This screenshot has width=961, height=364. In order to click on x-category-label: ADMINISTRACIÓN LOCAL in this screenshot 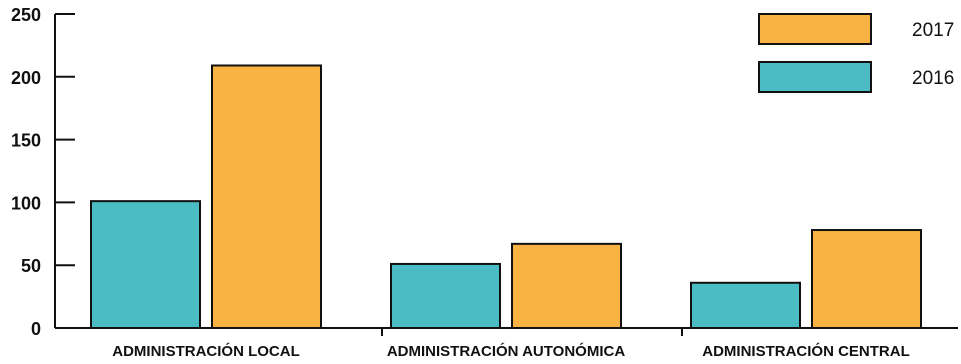, I will do `click(206, 351)`.